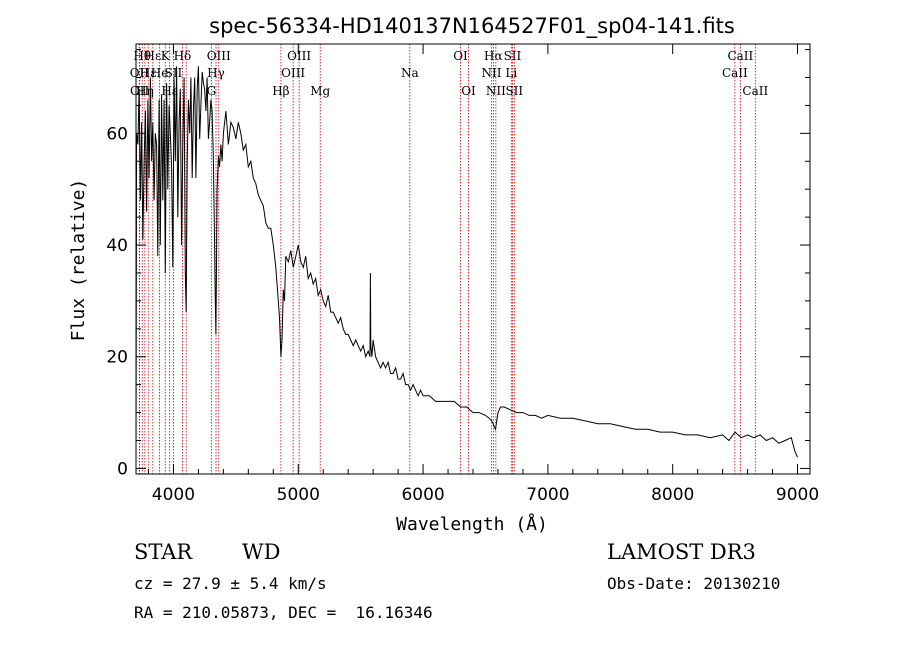  What do you see at coordinates (283, 612) in the screenshot?
I see `coordinates: RA = 210.05873, DEC = 16.16346` at bounding box center [283, 612].